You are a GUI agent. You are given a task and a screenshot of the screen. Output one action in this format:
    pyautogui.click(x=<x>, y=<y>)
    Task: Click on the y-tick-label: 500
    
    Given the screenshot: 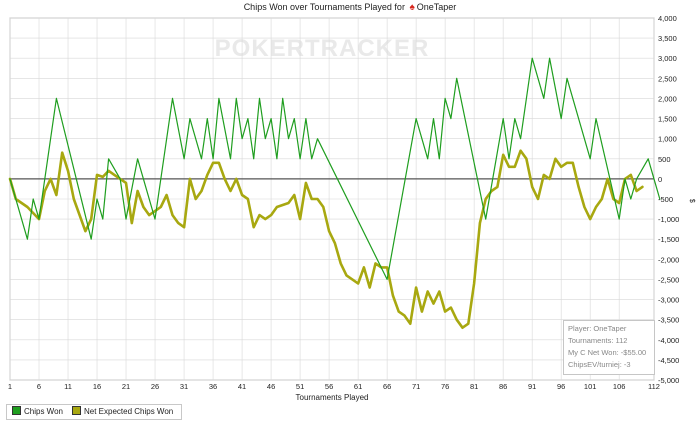 What is the action you would take?
    pyautogui.click(x=664, y=159)
    